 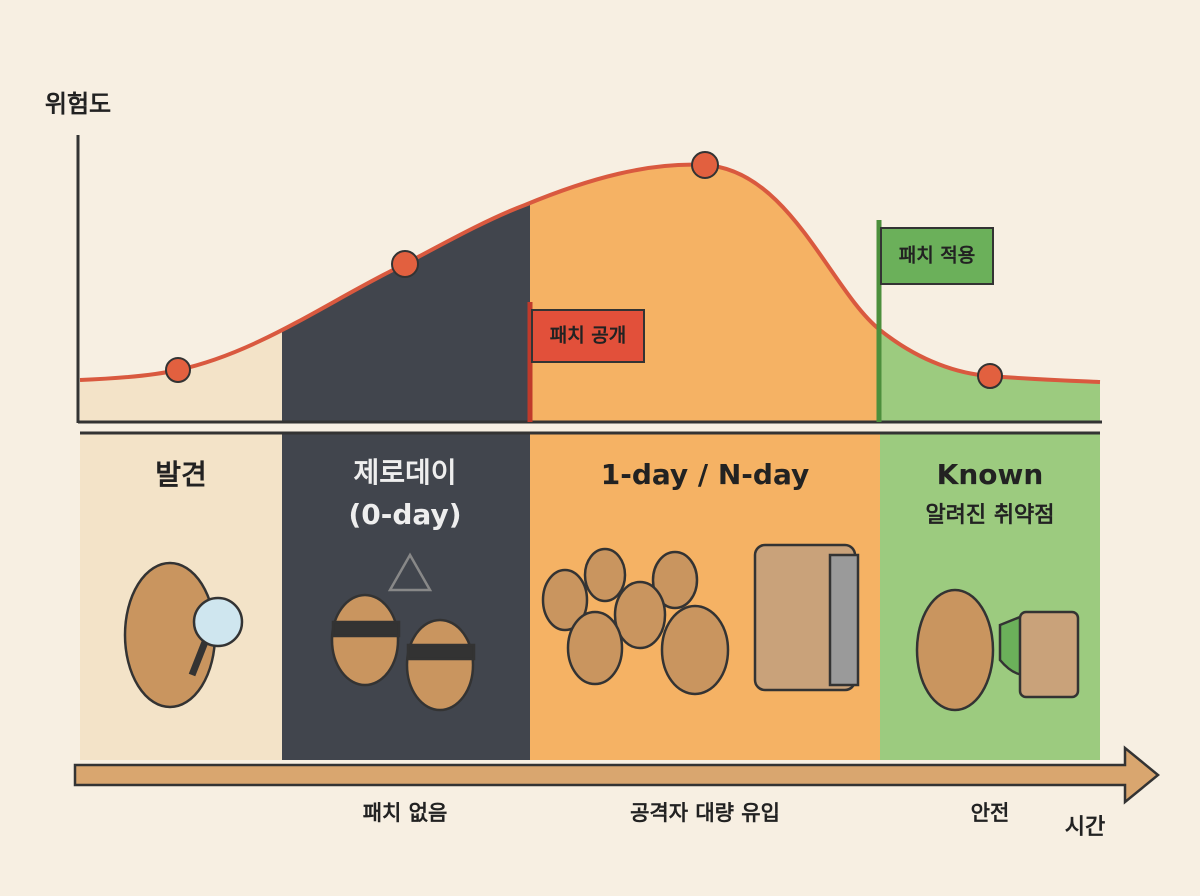 I want to click on time-arrow, so click(x=616, y=775).